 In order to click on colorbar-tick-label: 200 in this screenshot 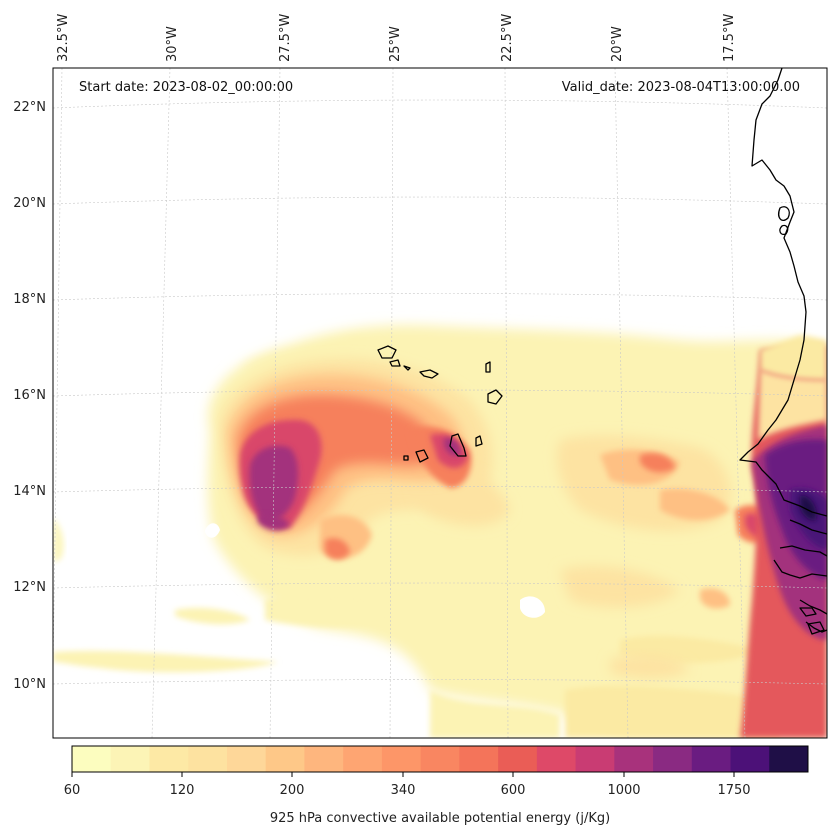, I will do `click(292, 790)`.